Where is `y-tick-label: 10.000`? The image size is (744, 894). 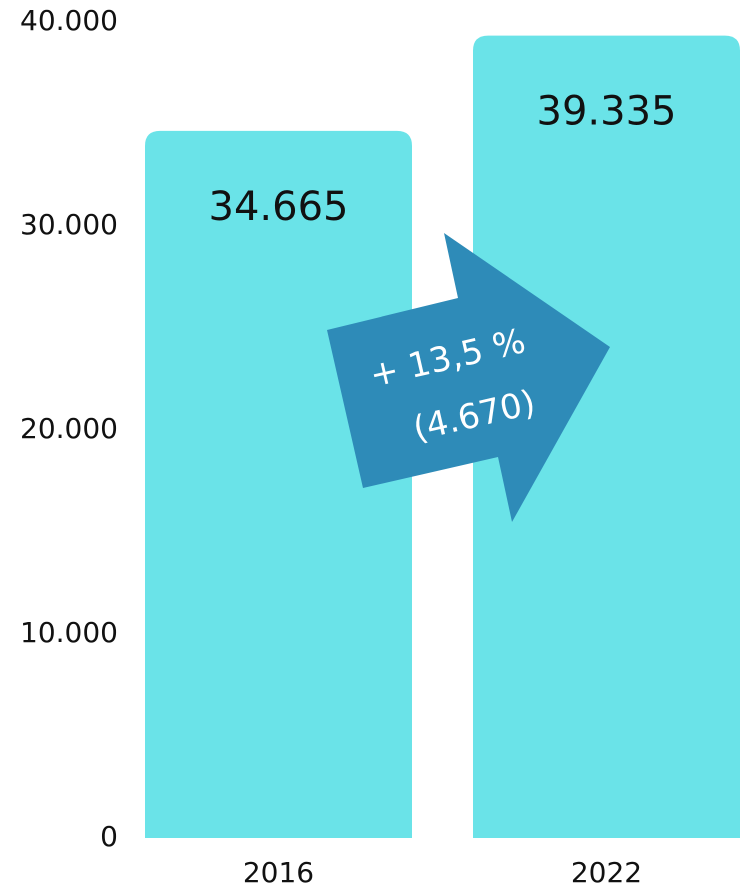
y-tick-label: 10.000 is located at coordinates (69, 632).